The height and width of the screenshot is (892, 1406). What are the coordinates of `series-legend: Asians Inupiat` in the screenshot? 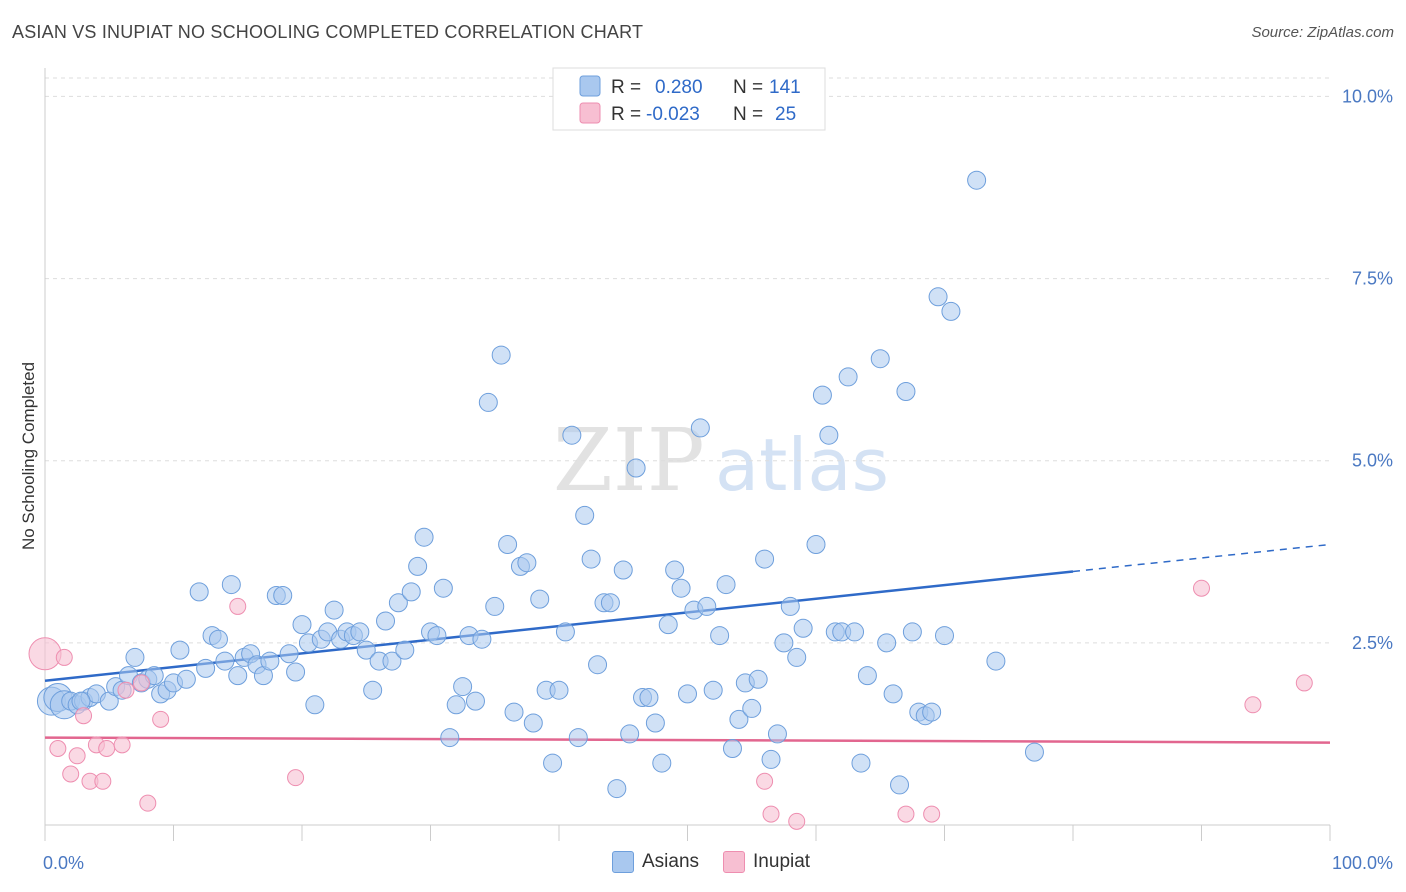 It's located at (711, 862).